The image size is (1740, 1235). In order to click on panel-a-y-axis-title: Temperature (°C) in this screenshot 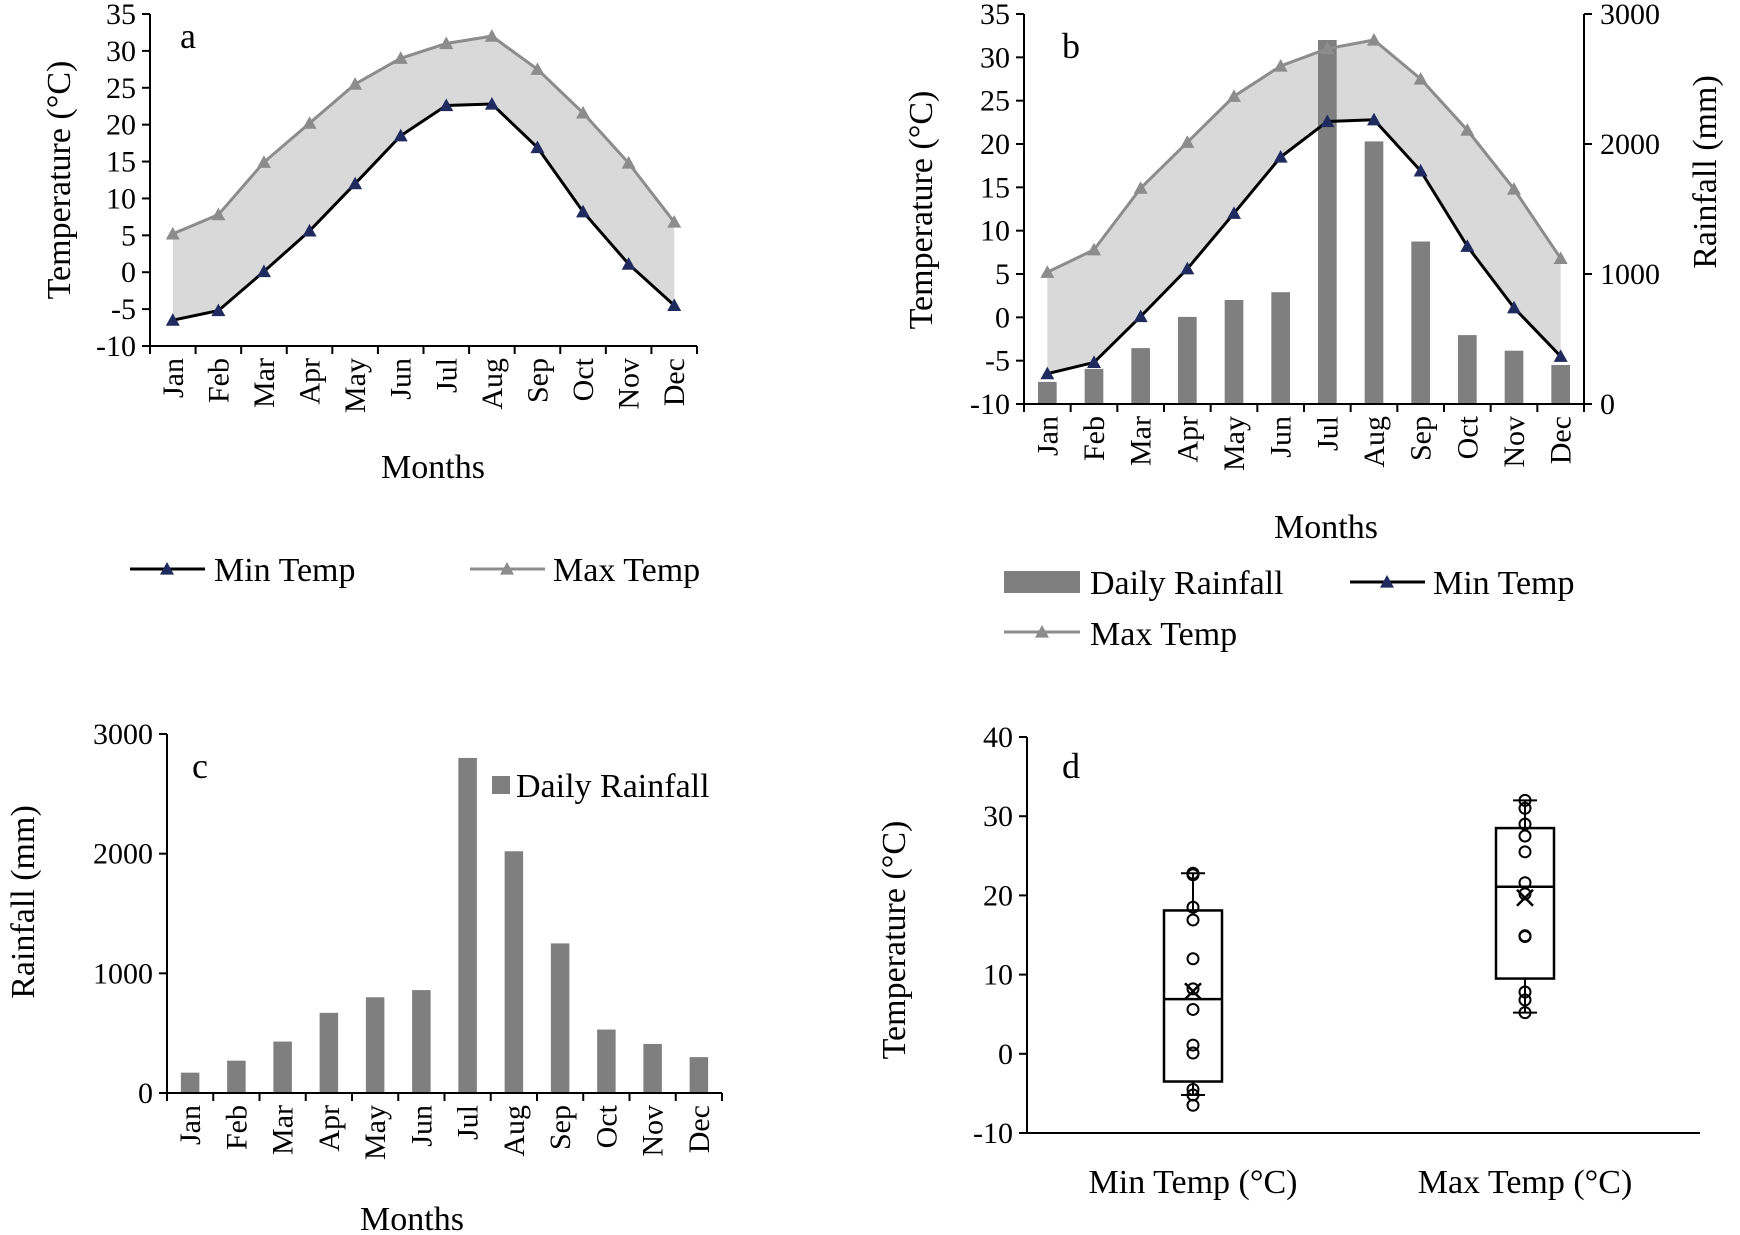, I will do `click(59, 180)`.